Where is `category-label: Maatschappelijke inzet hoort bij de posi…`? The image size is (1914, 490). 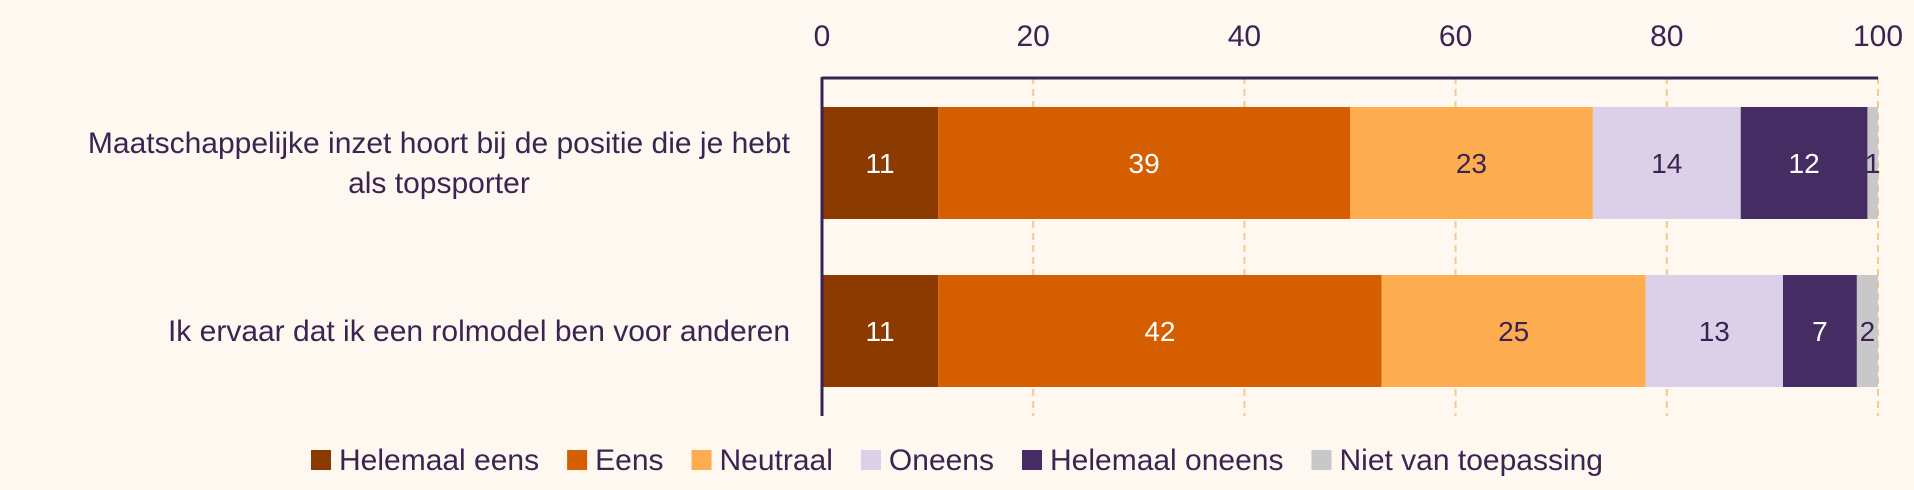
category-label: Maatschappelijke inzet hoort bij de posi… is located at coordinates (439, 163).